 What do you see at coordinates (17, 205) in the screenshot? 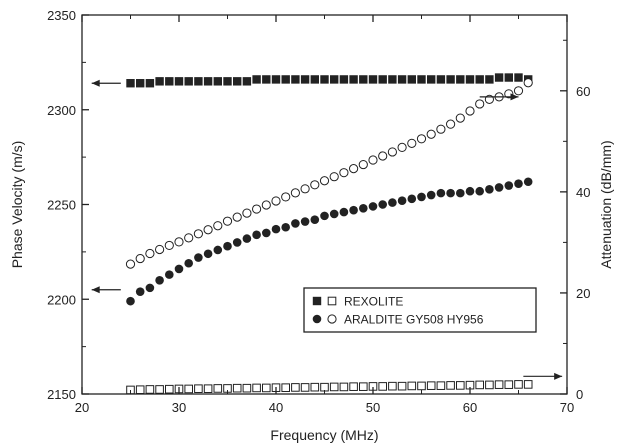
I see `y-axis-label-left: Phase Velocity (m/s)` at bounding box center [17, 205].